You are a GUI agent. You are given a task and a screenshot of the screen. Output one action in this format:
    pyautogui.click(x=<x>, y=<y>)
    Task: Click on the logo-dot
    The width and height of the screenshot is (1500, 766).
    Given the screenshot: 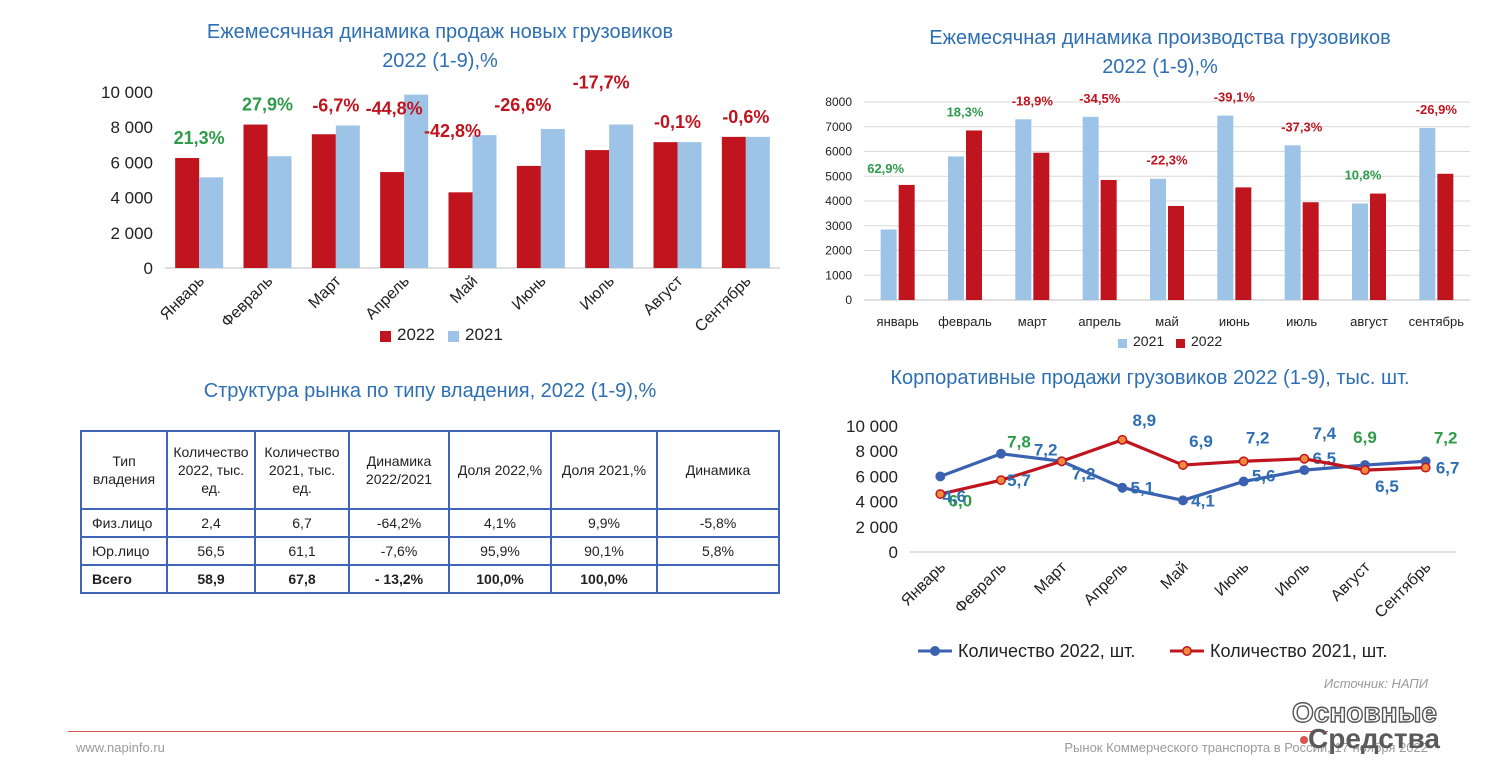 What is the action you would take?
    pyautogui.click(x=1304, y=740)
    